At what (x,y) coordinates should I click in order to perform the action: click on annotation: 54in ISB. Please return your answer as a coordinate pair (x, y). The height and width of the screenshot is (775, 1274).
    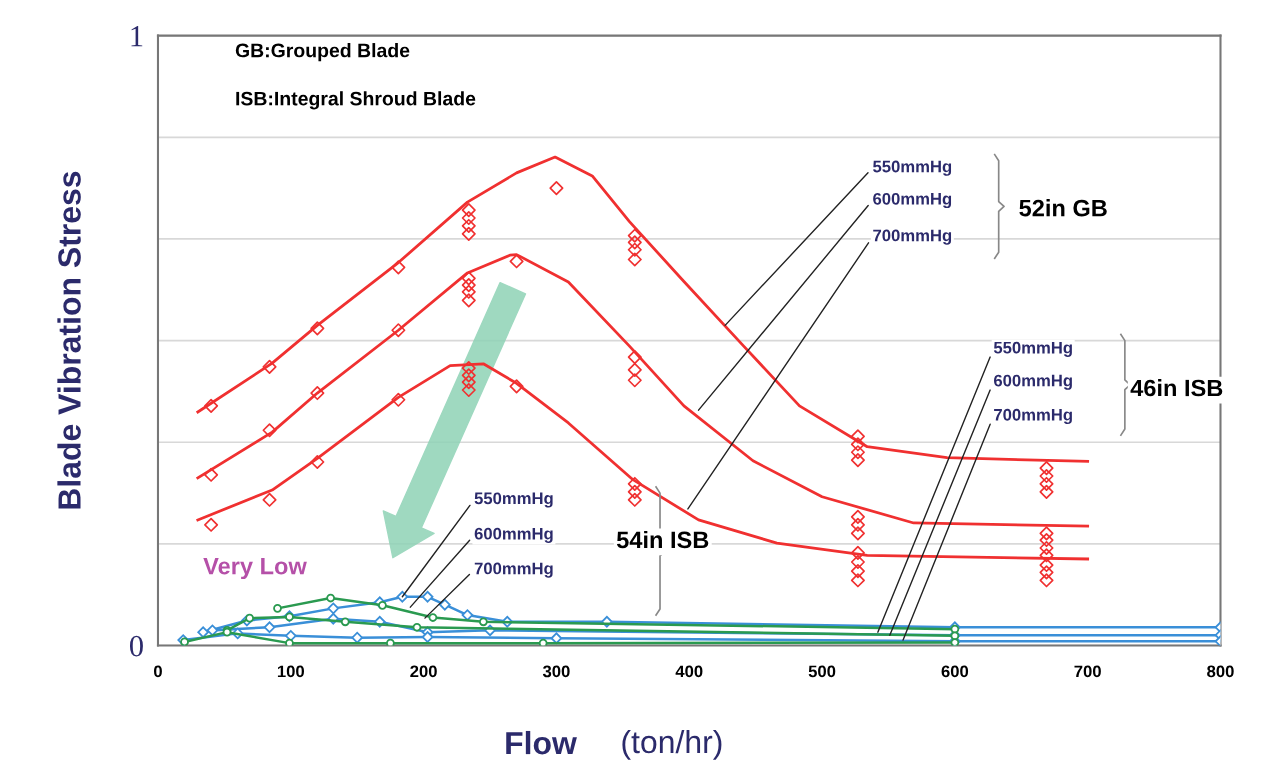
    Looking at the image, I should click on (662, 539).